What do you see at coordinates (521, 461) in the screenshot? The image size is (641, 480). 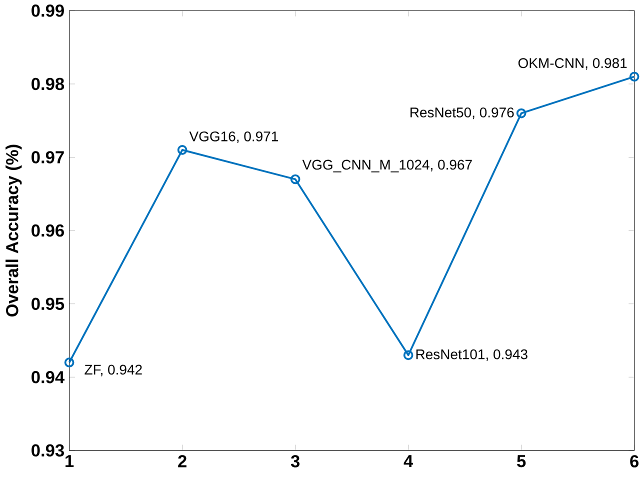 I see `x-tick-label: 5` at bounding box center [521, 461].